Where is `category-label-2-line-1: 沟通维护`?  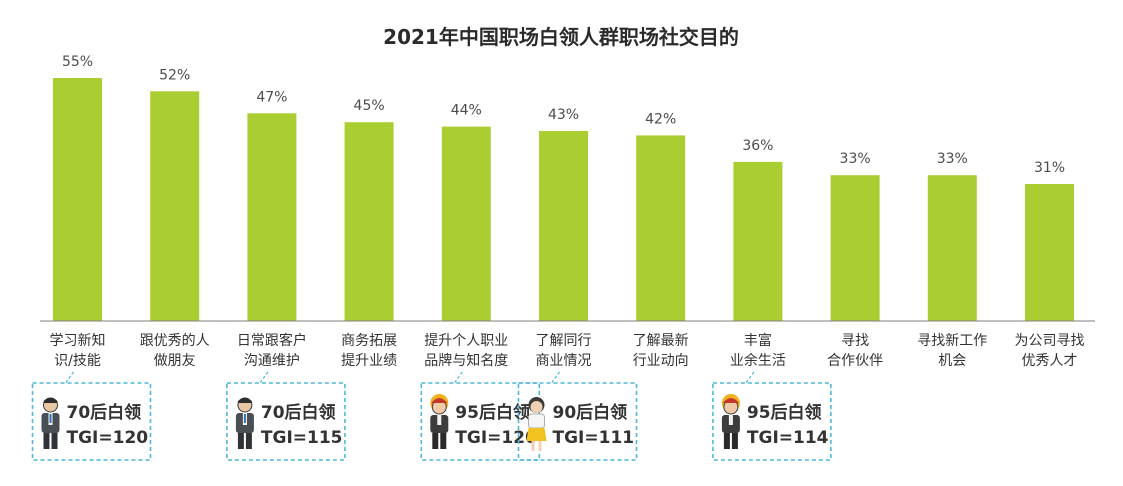 category-label-2-line-1: 沟通维护 is located at coordinates (272, 361).